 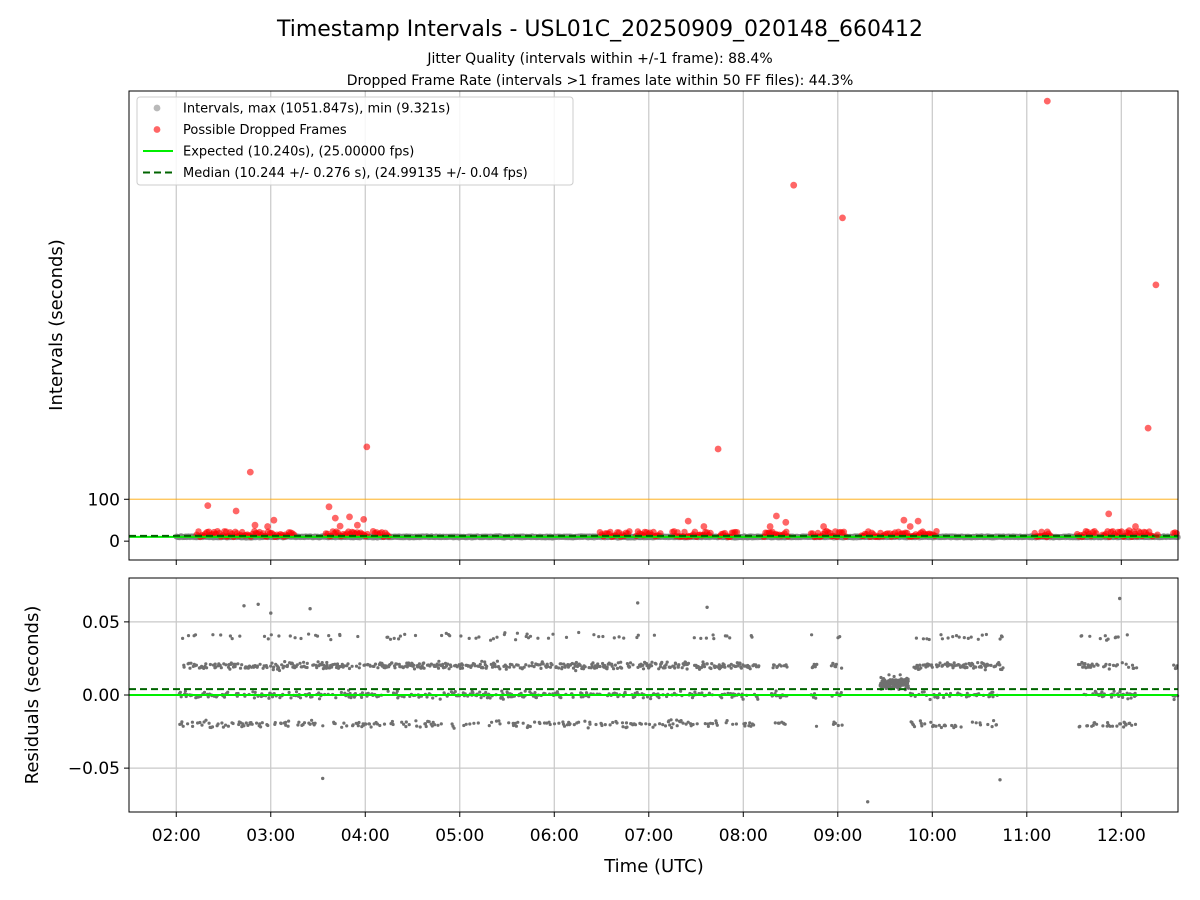 What do you see at coordinates (32, 695) in the screenshot?
I see `residuals-y-axis-label: Residuals (seconds)` at bounding box center [32, 695].